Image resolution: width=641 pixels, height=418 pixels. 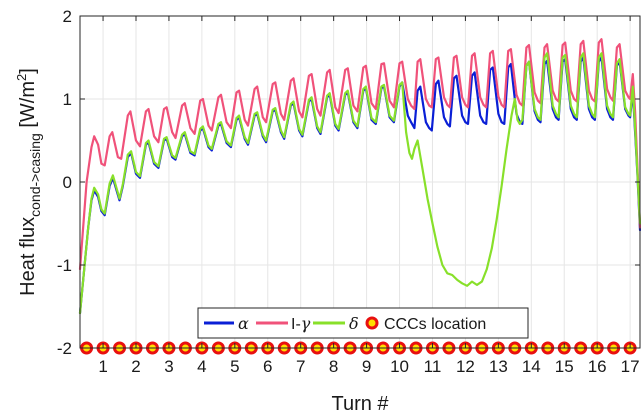 What do you see at coordinates (28, 71) in the screenshot?
I see `y-axis-title-unit-close: ]` at bounding box center [28, 71].